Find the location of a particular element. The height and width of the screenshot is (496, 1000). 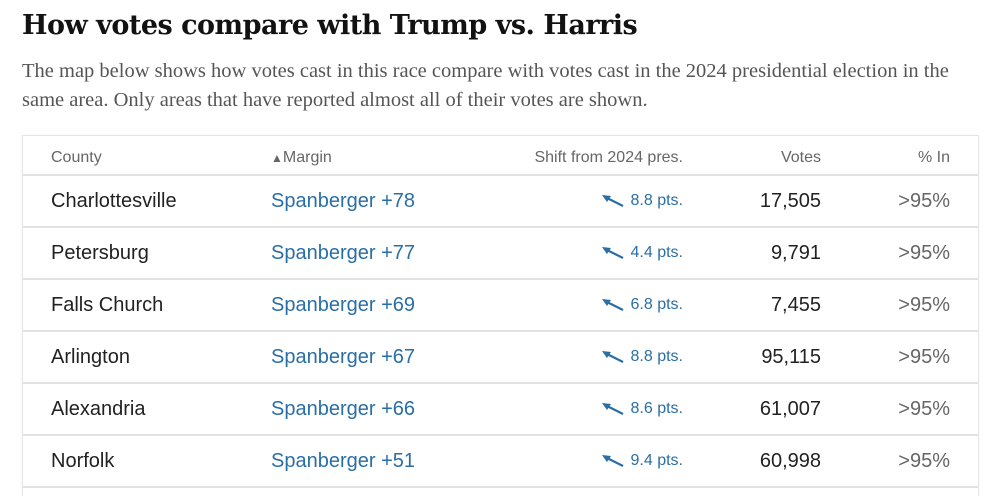

votes-value: 61,007 is located at coordinates (790, 409).